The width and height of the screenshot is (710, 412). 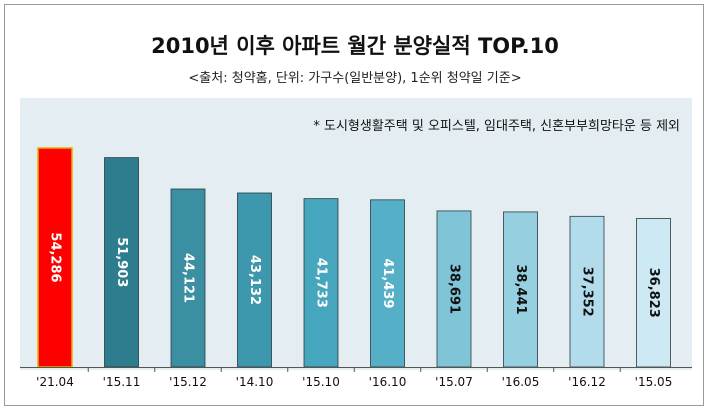 I want to click on x-tick-label-1: '15.11, so click(x=122, y=382).